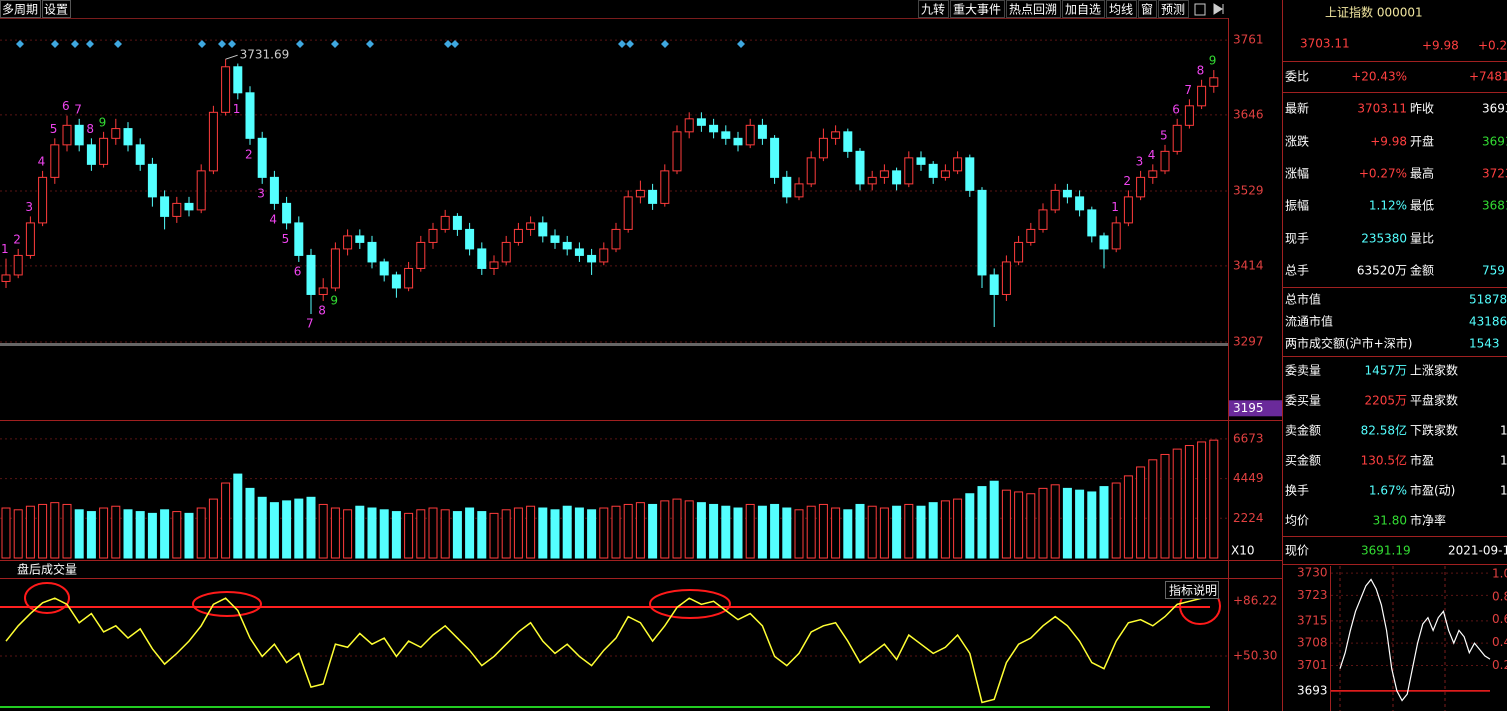  I want to click on toolbar-label: 重大事件, so click(977, 10).